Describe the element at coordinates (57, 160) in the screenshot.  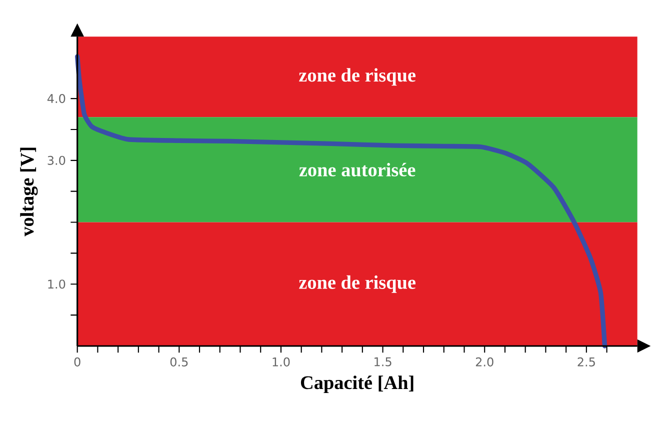
I see `y-tick-label: 3.0` at that location.